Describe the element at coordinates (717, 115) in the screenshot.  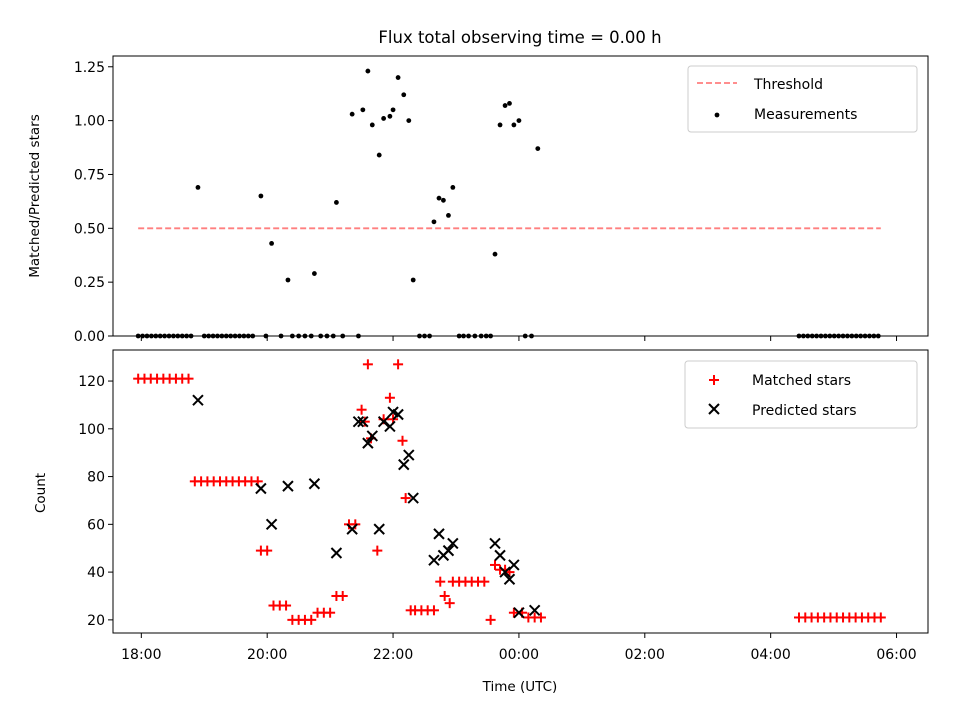
I see `legend-measurements-marker` at that location.